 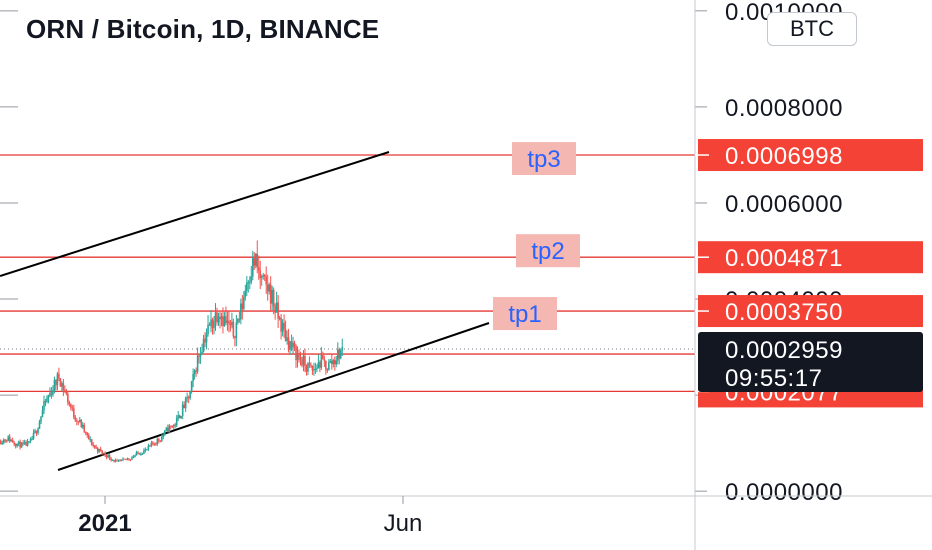 I want to click on y-tick-label: 0.0006000, so click(x=784, y=204).